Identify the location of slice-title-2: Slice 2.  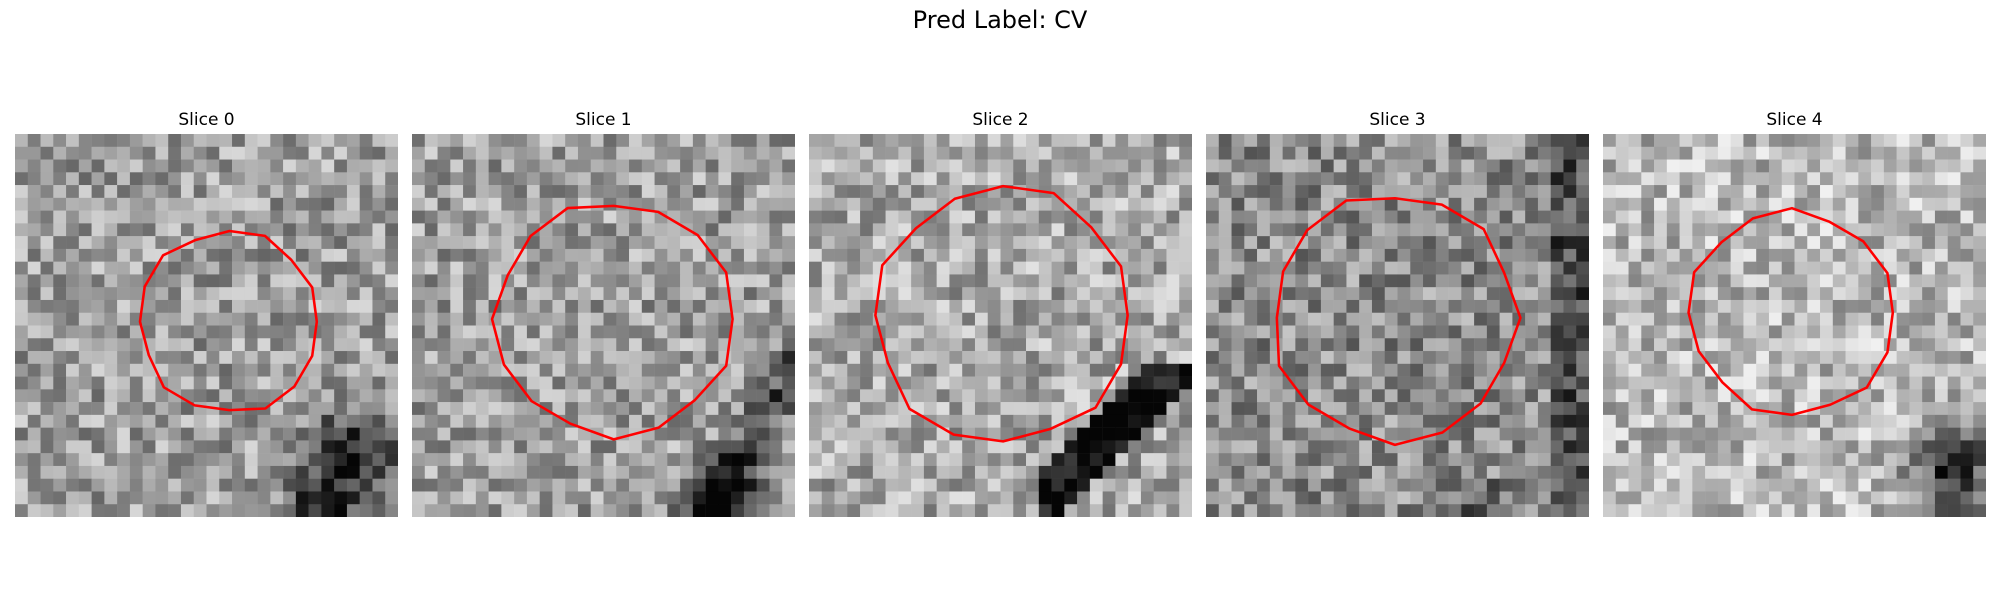
(1000, 120).